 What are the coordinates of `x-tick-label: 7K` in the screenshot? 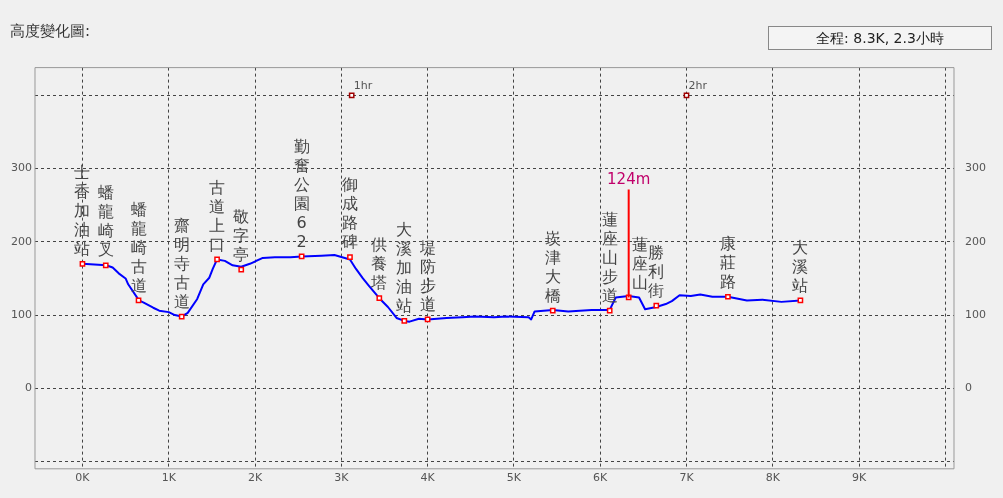 It's located at (687, 478).